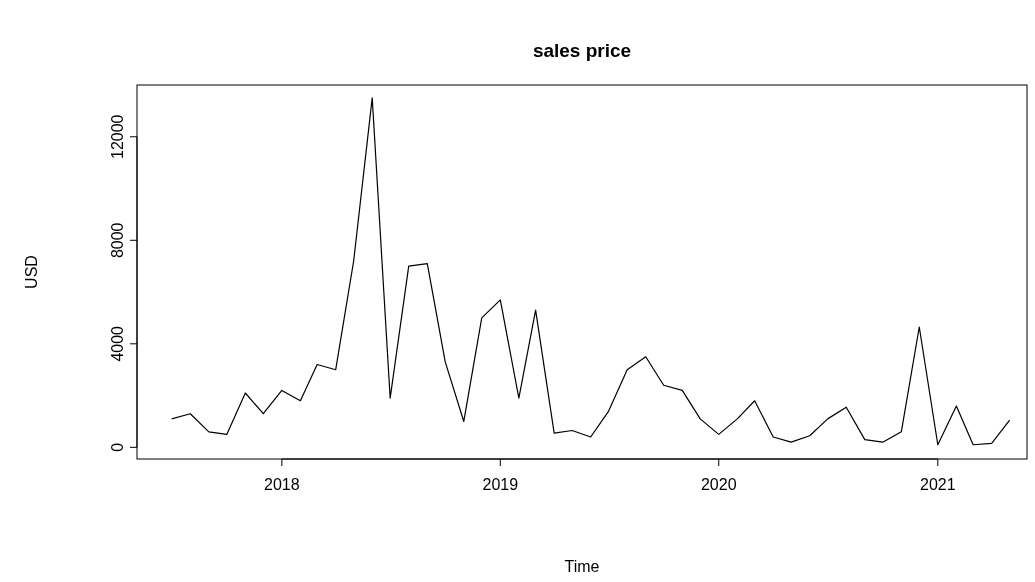  What do you see at coordinates (282, 484) in the screenshot?
I see `x-tick-label: 2018` at bounding box center [282, 484].